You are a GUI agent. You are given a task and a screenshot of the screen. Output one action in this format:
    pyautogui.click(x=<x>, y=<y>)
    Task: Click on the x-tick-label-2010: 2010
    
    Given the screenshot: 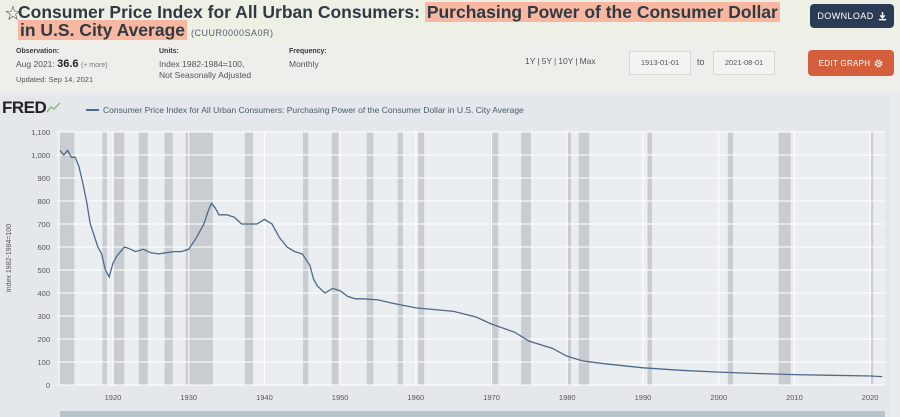 What is the action you would take?
    pyautogui.click(x=794, y=397)
    